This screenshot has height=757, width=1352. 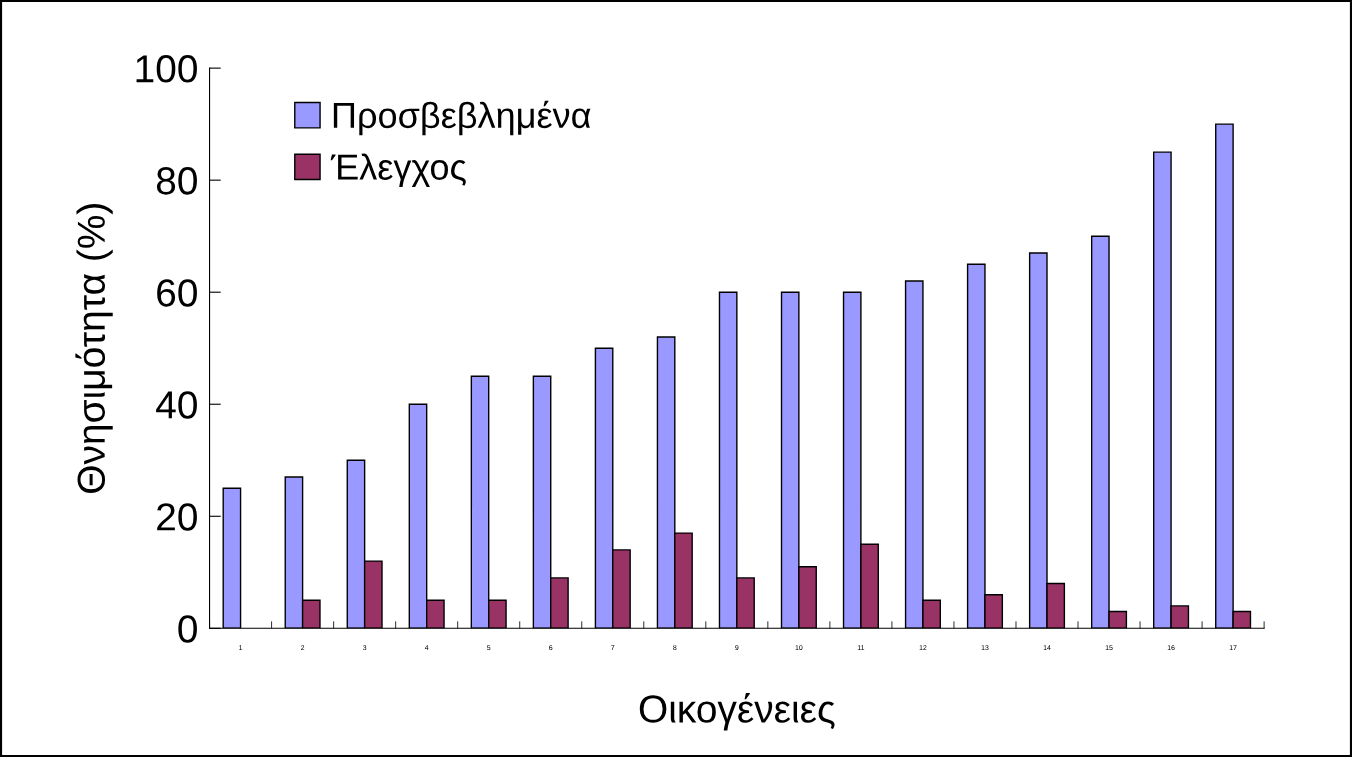 What do you see at coordinates (166, 69) in the screenshot?
I see `y-tick-label: 100` at bounding box center [166, 69].